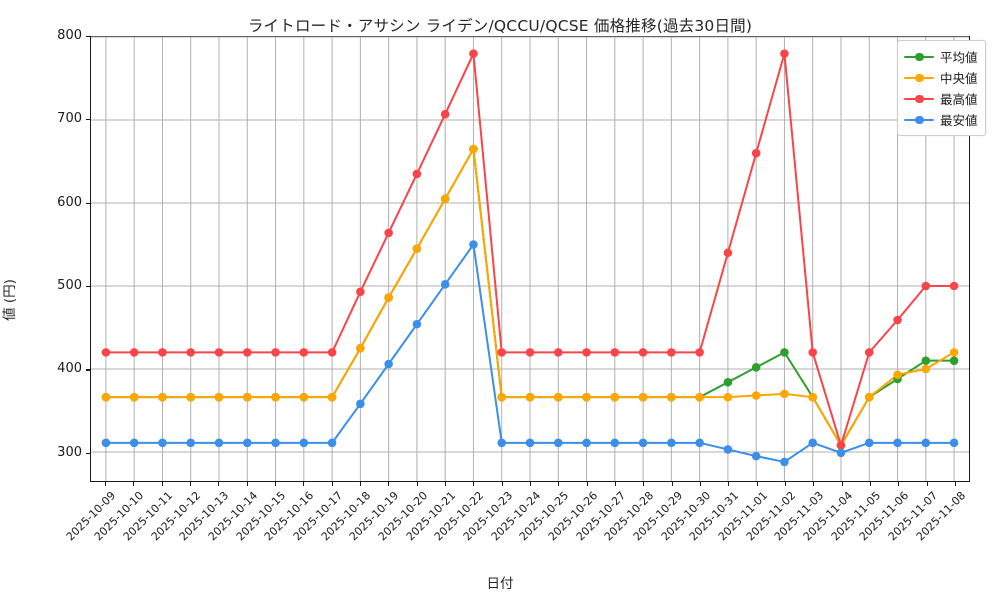 The height and width of the screenshot is (600, 1000). I want to click on y-tick-label: 600, so click(69, 202).